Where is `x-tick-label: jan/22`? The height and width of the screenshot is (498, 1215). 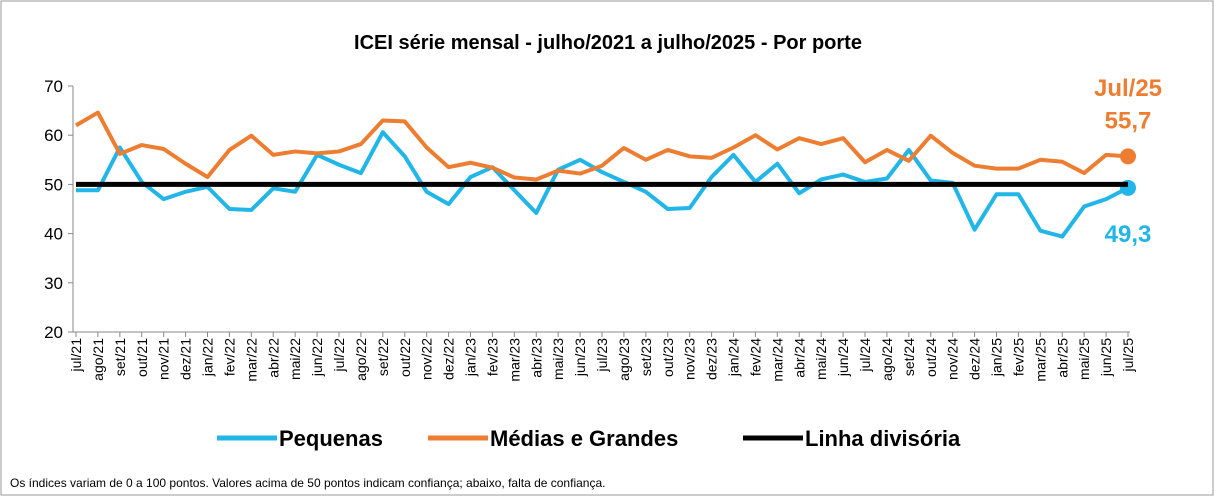 x-tick-label: jan/22 is located at coordinates (208, 357).